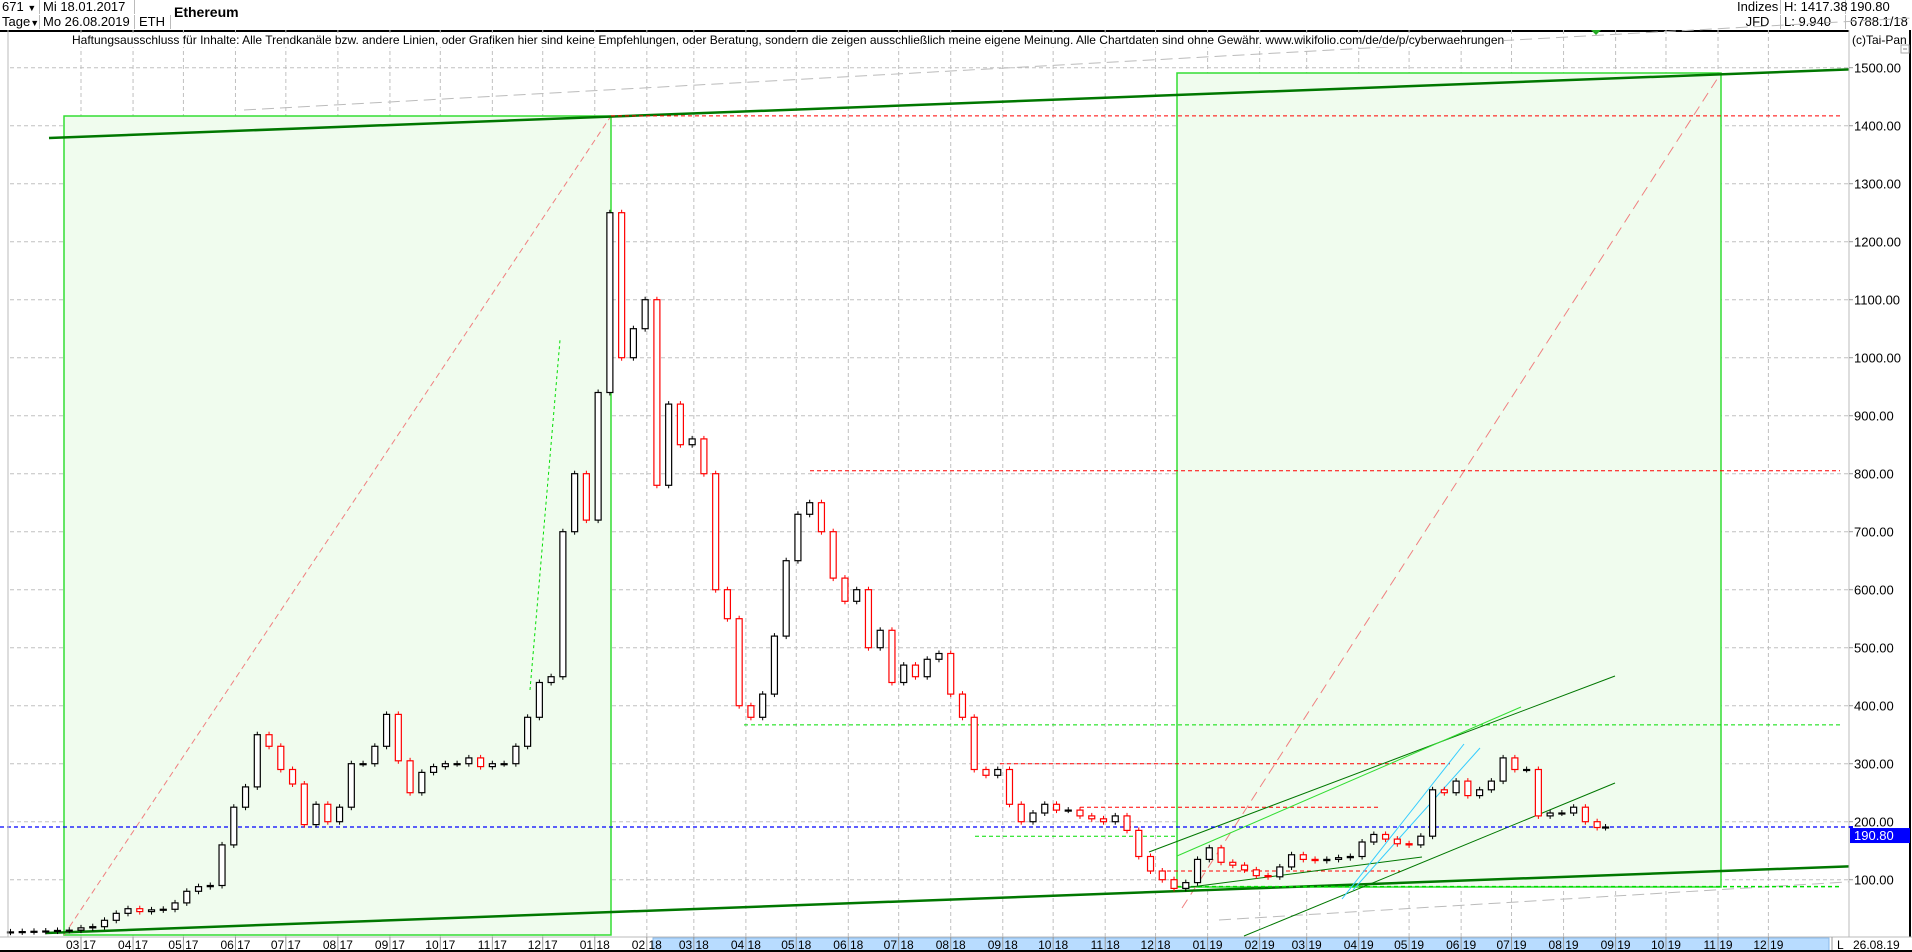 The height and width of the screenshot is (952, 1912). What do you see at coordinates (88, 22) in the screenshot?
I see `end-date: Mo 26.08.2019` at bounding box center [88, 22].